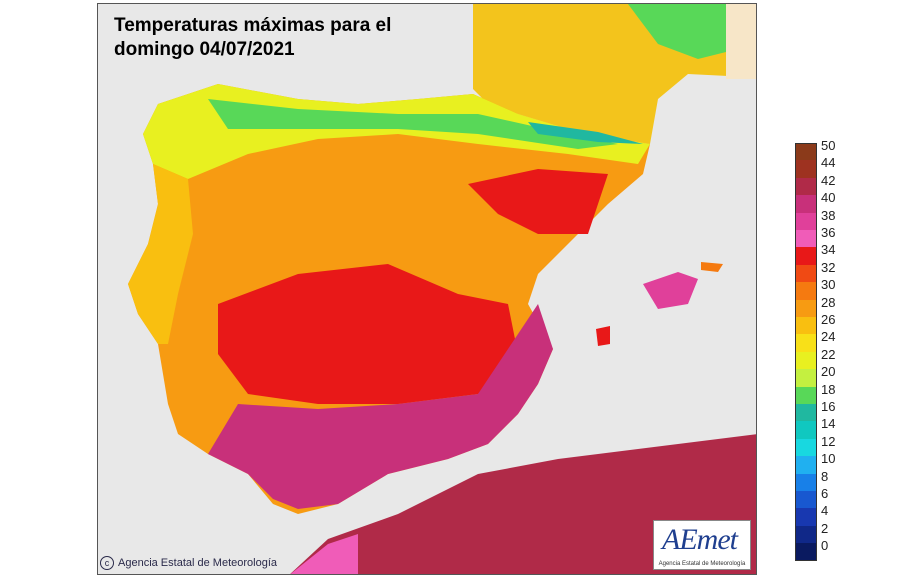 This screenshot has height=577, width=902. I want to click on legend-label: 36, so click(828, 232).